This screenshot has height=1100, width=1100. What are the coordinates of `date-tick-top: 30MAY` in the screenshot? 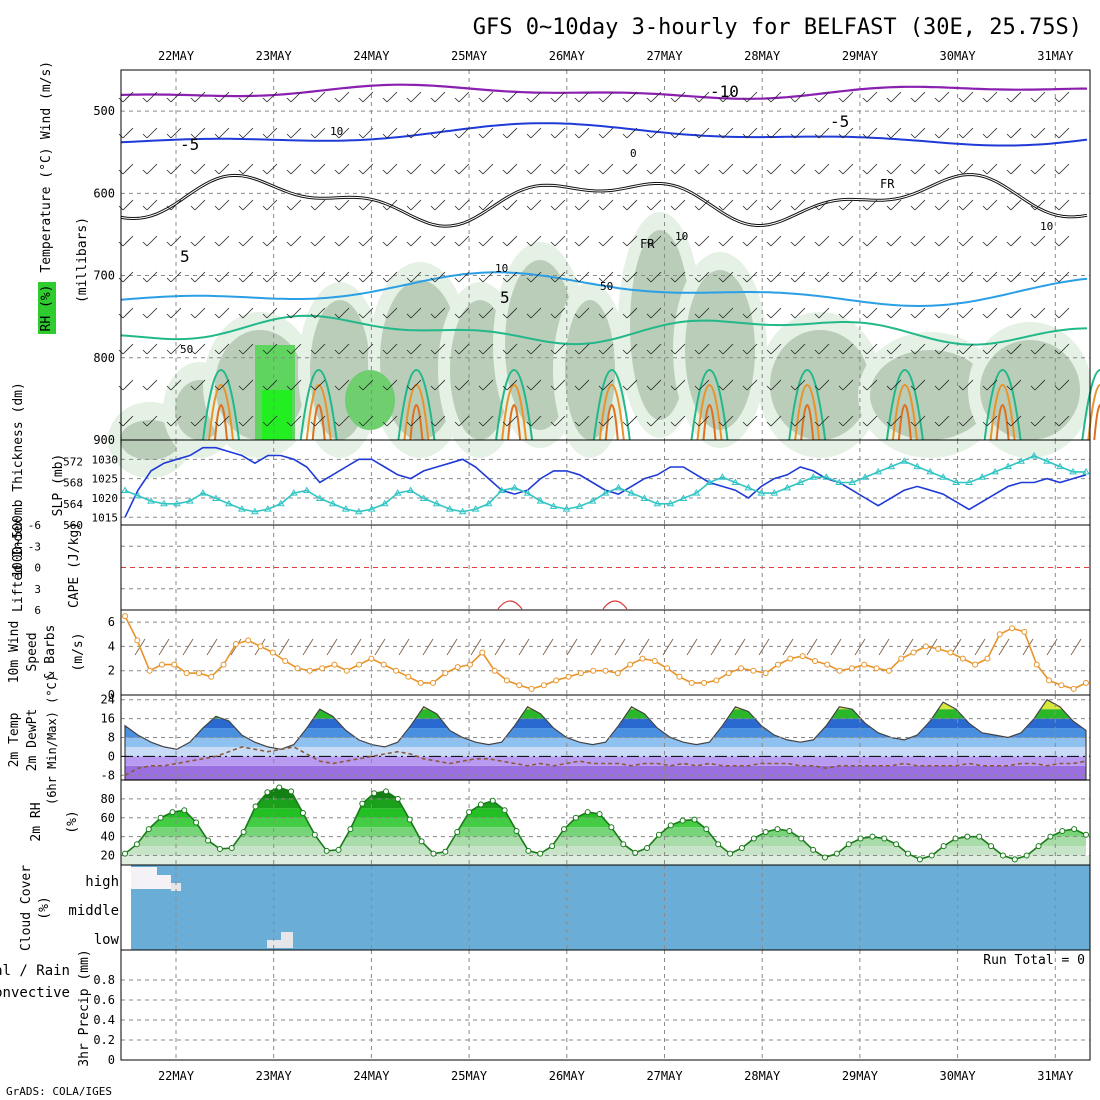 It's located at (958, 56).